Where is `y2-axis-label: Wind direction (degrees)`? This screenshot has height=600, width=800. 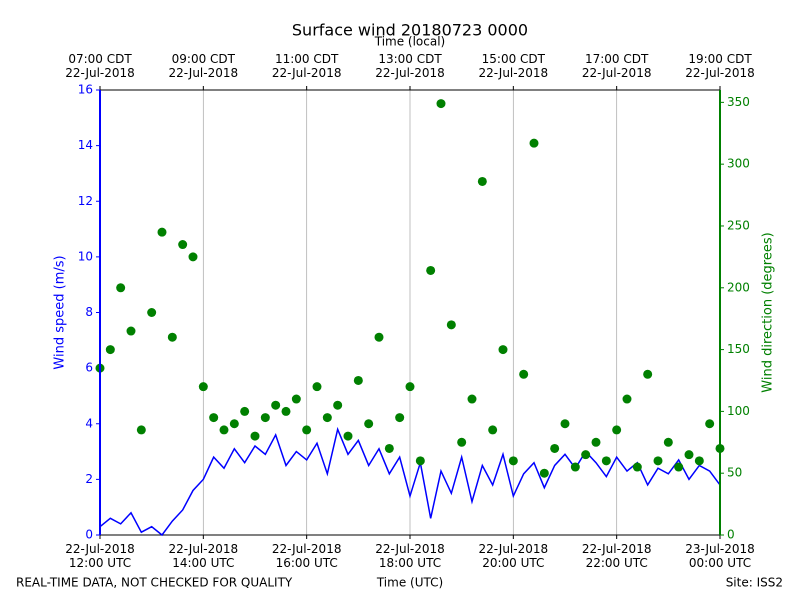
y2-axis-label: Wind direction (degrees) is located at coordinates (768, 312).